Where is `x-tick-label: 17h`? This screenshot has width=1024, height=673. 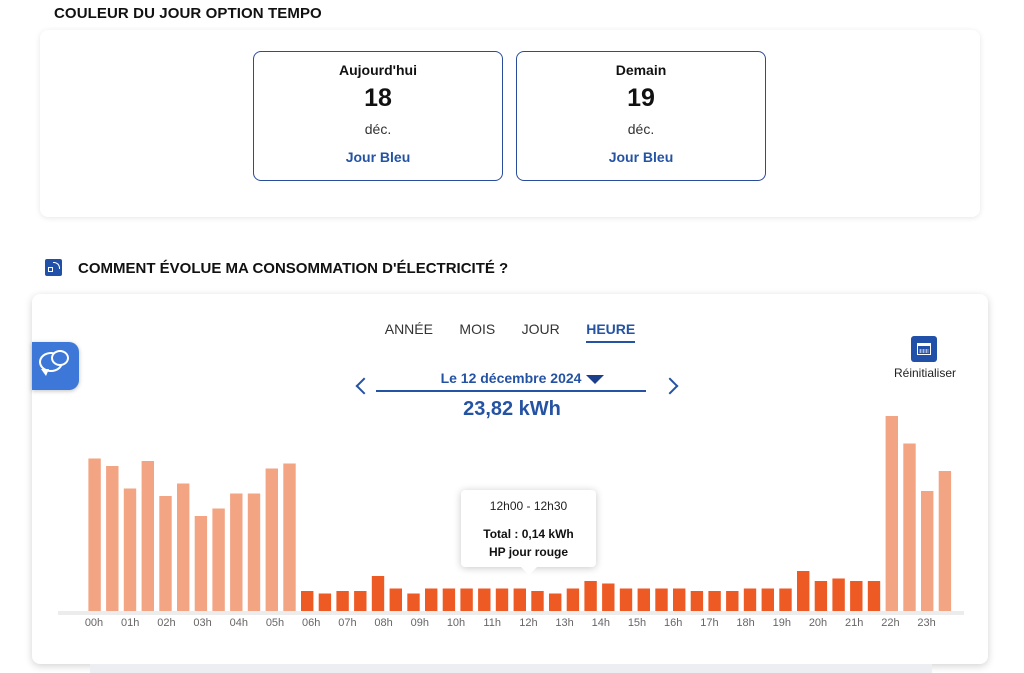 x-tick-label: 17h is located at coordinates (709, 623).